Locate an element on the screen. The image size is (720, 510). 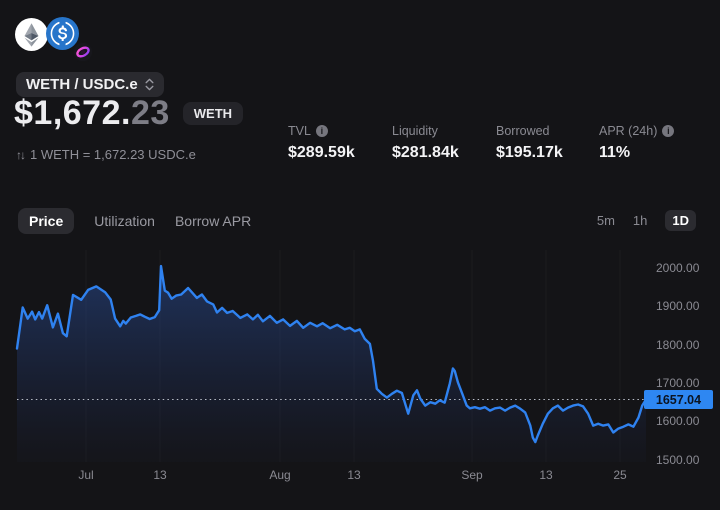
x-axis-label: Jul is located at coordinates (86, 475).